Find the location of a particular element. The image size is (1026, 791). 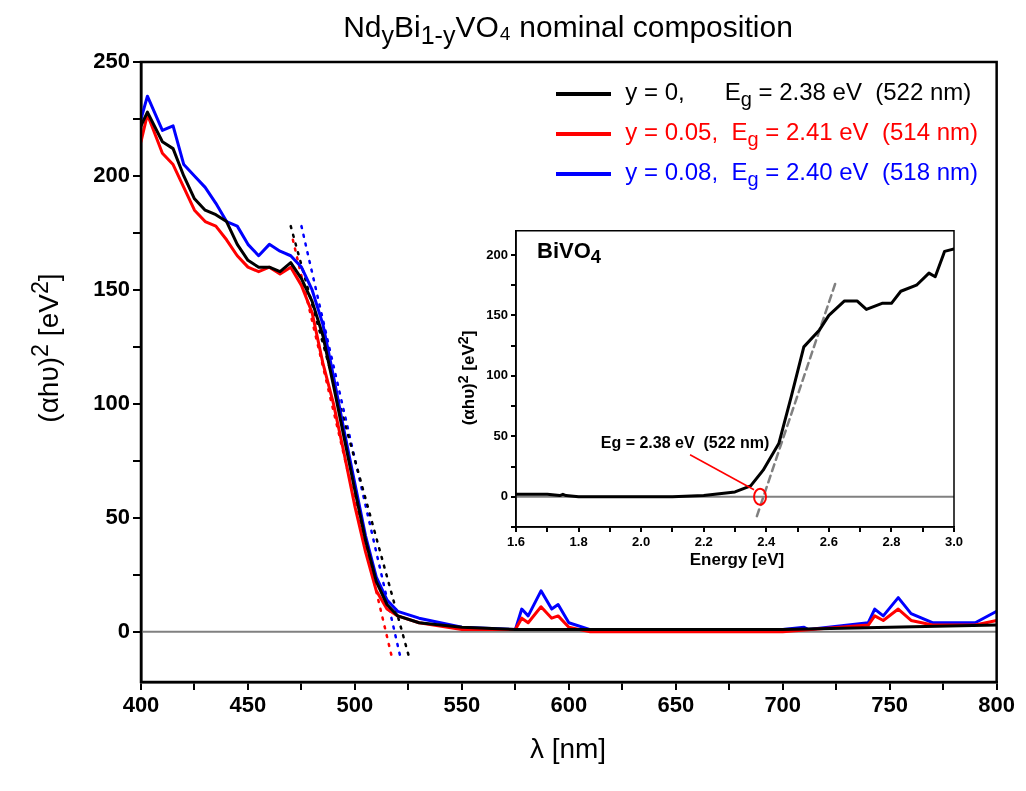

x-tick-label: 700 is located at coordinates (783, 705).